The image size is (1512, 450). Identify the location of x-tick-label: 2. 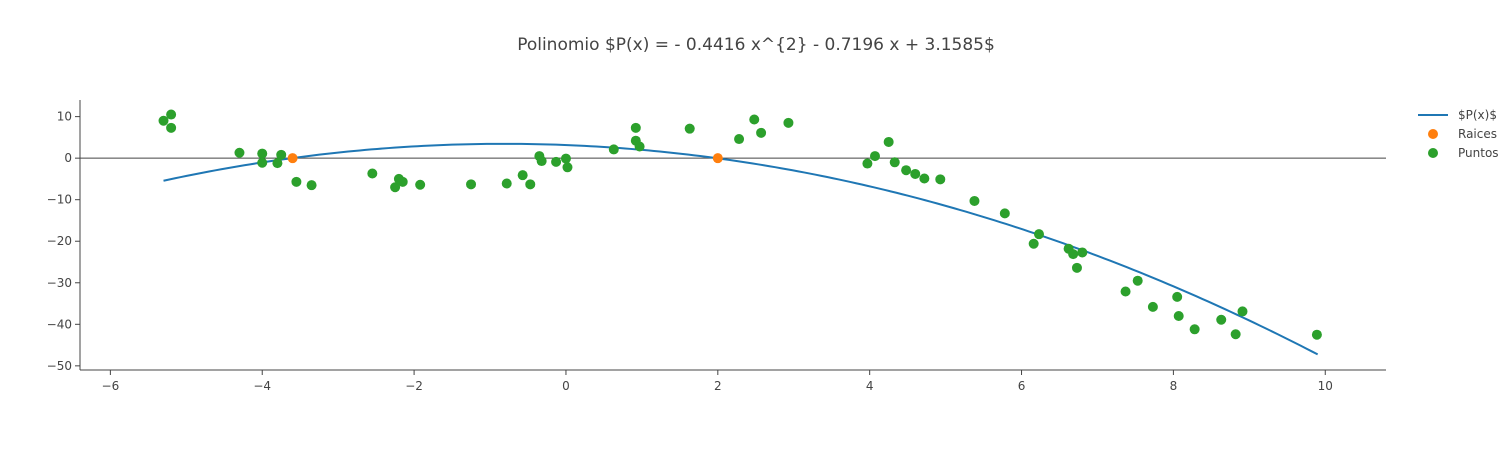
(718, 386).